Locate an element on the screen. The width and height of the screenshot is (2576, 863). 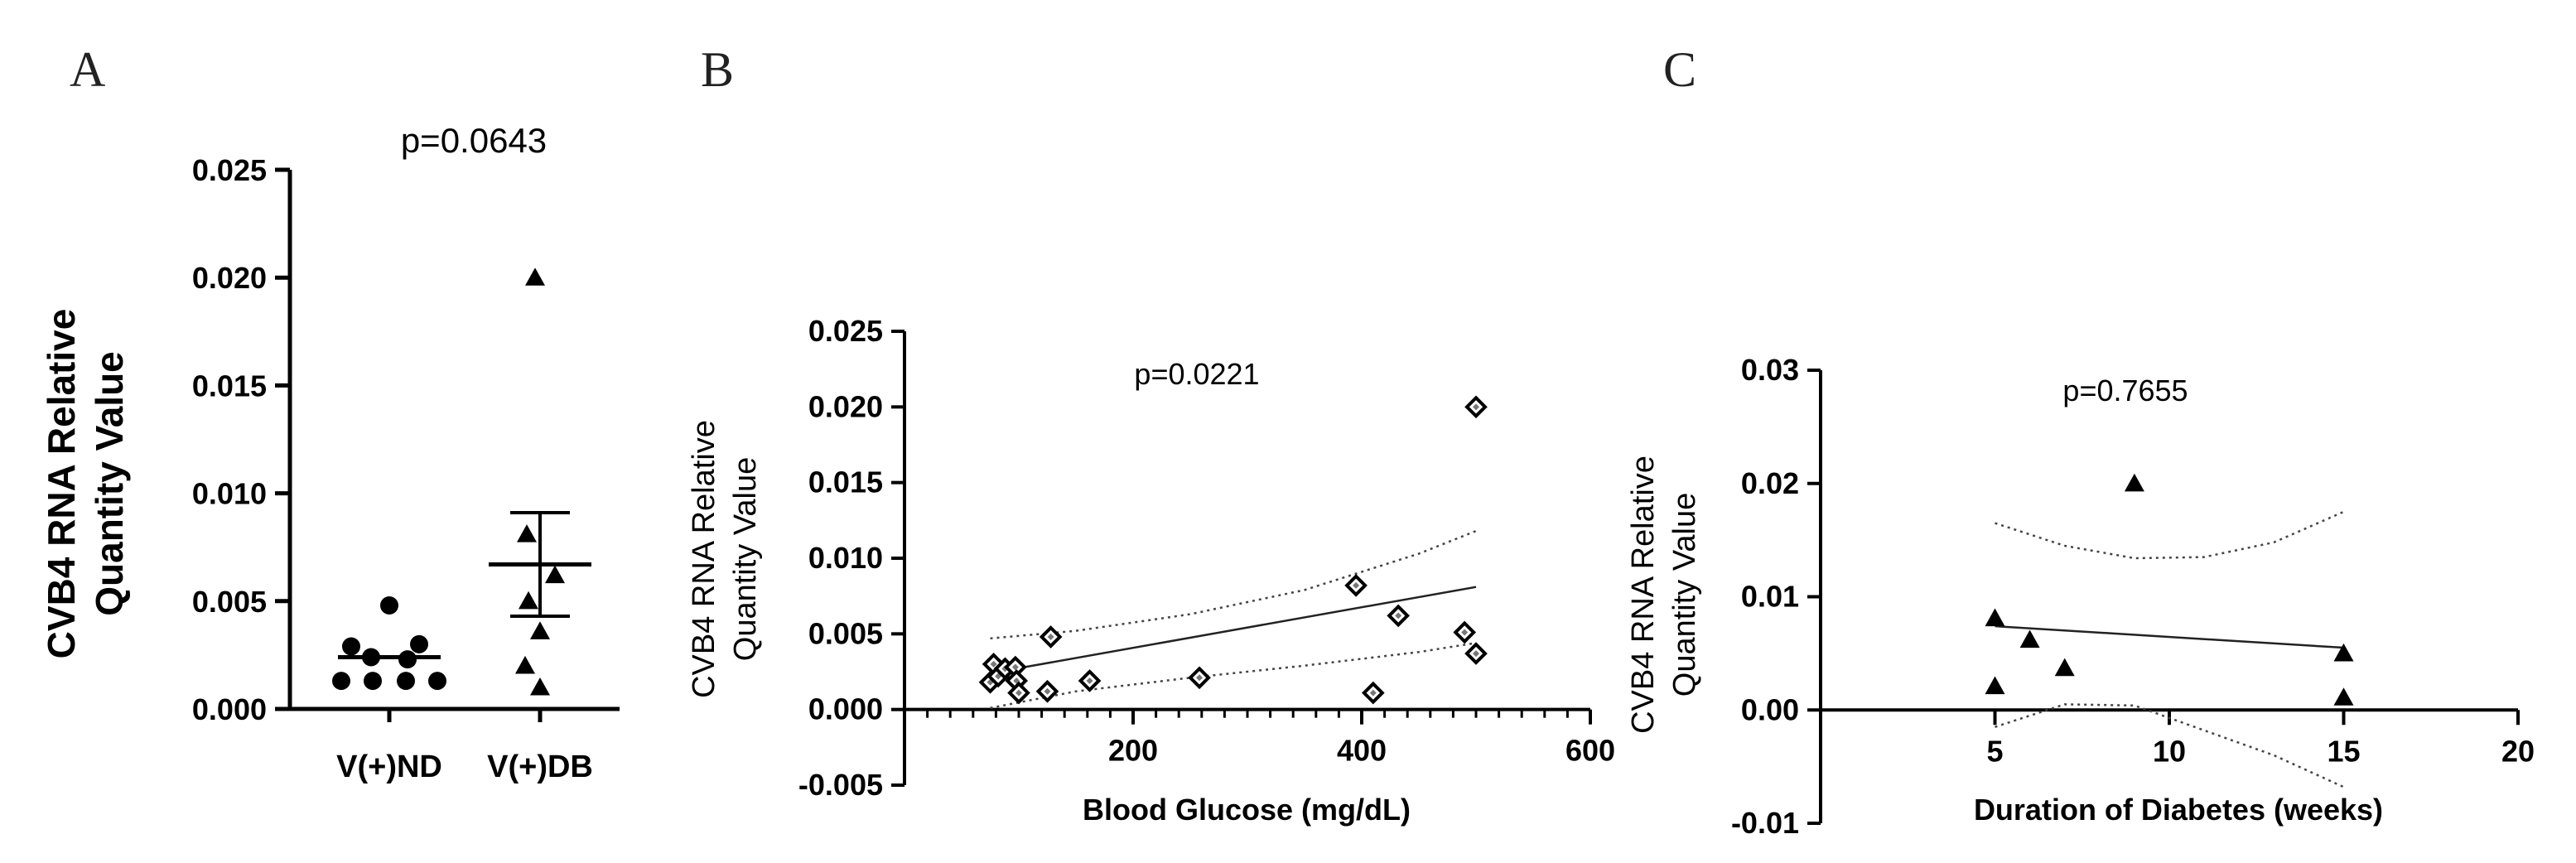
x-tick-label: 5 is located at coordinates (1995, 751).